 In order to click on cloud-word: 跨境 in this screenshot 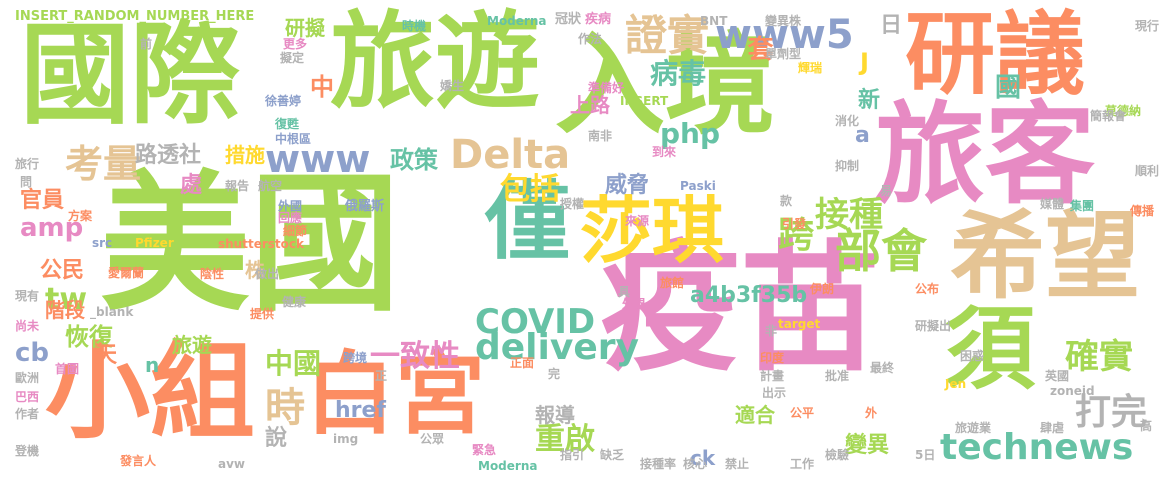, I will do `click(355, 358)`.